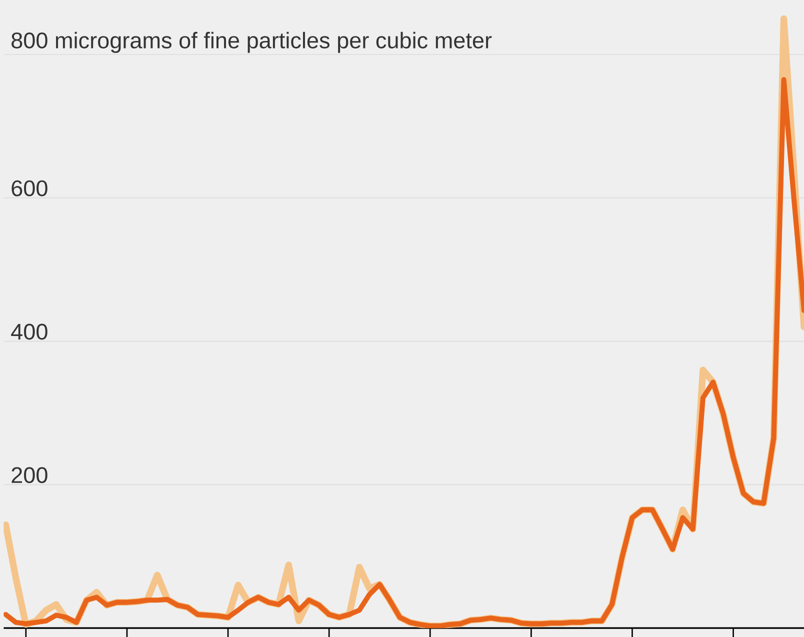  I want to click on y-tick-label: 600, so click(30, 188).